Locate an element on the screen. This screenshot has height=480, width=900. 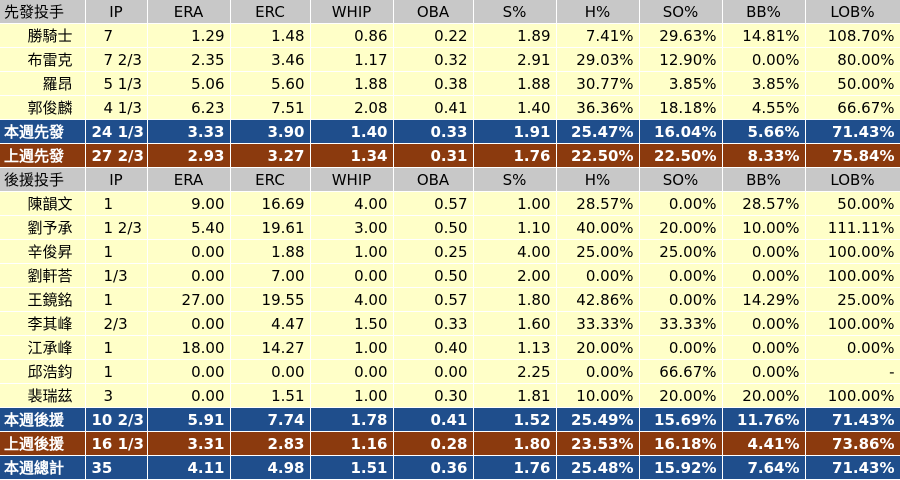
bb-pct-cell: 4.55% is located at coordinates (764, 107).